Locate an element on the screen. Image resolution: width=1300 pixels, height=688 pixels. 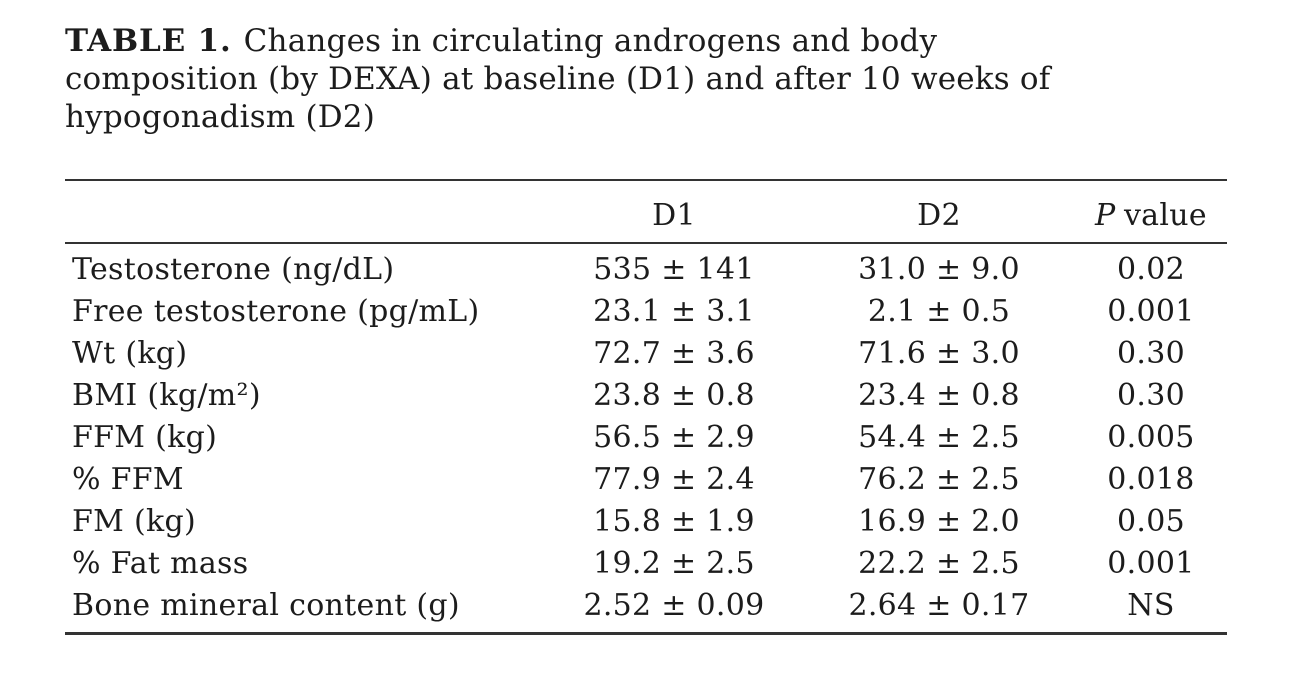
d1-value: 15.8 ± 1.9 is located at coordinates (674, 521).